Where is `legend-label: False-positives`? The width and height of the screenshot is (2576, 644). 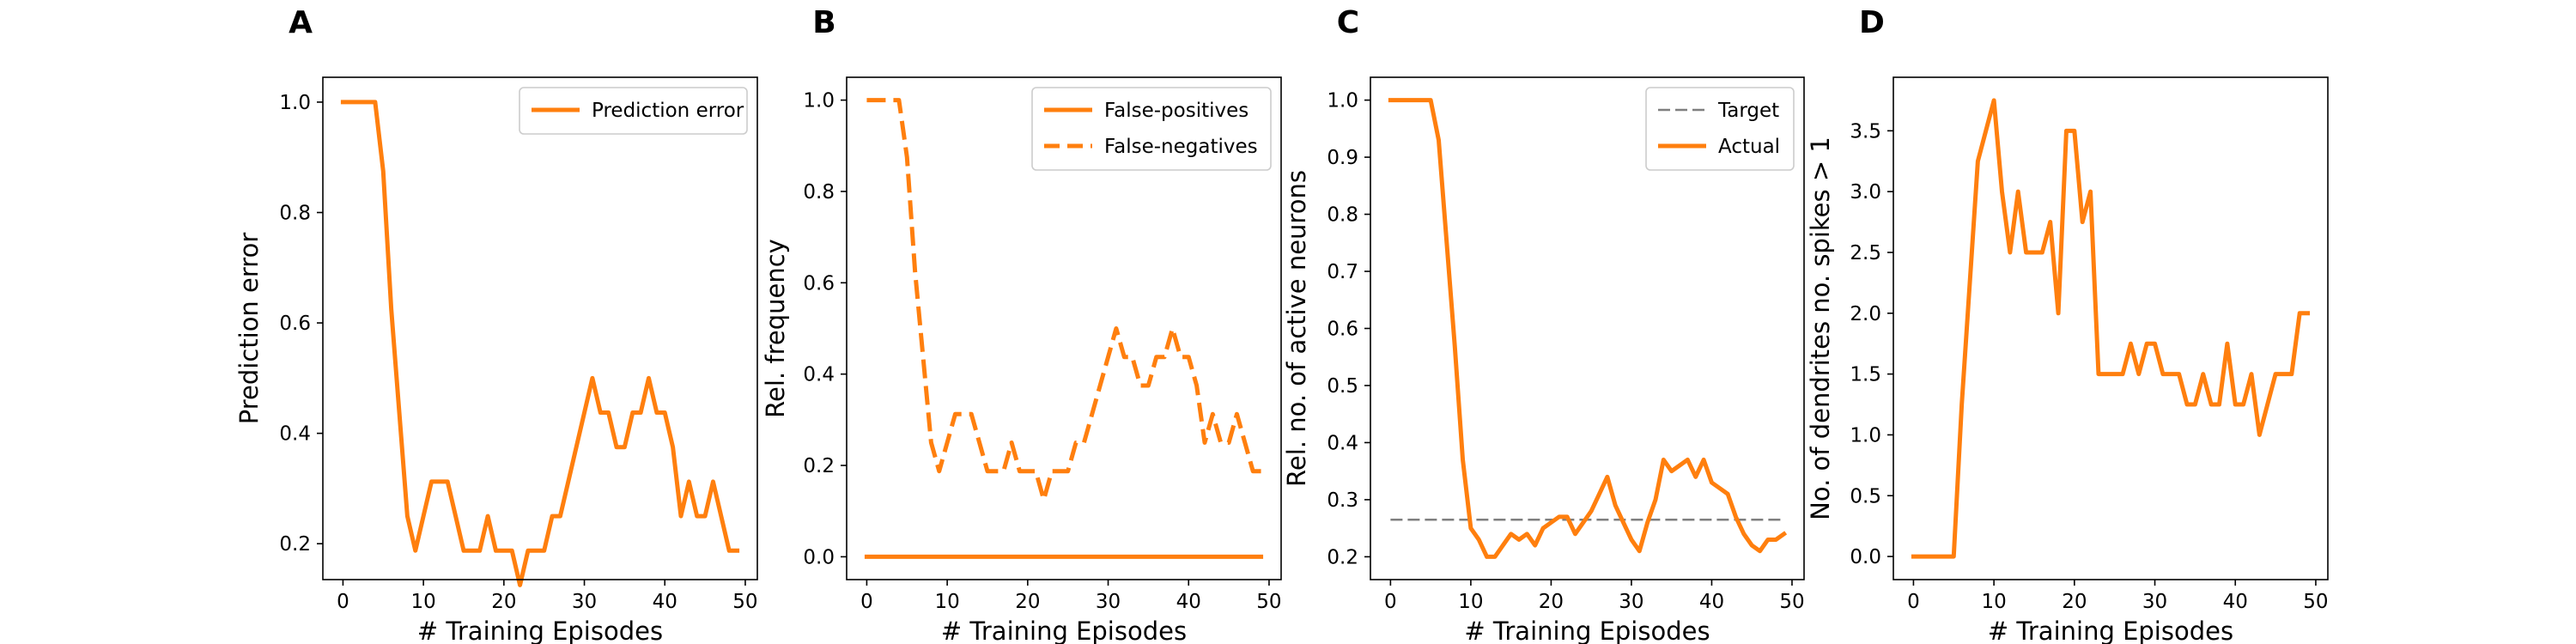
legend-label: False-positives is located at coordinates (1177, 111).